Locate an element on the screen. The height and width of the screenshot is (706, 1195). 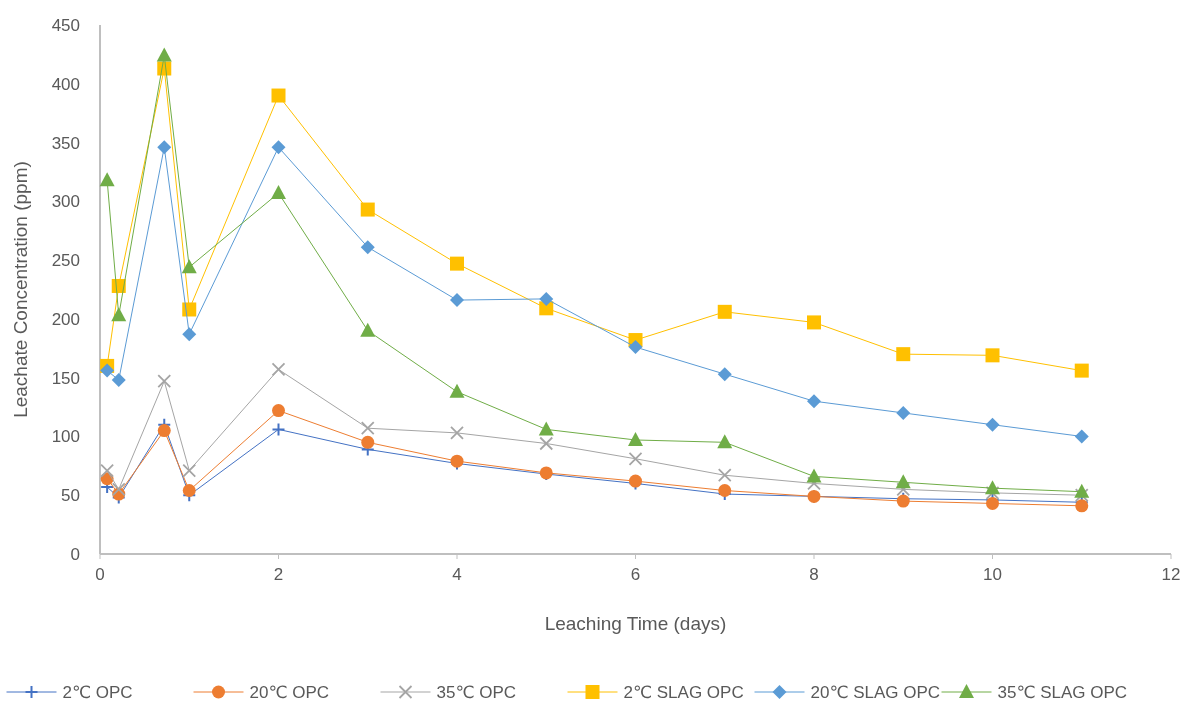
x-axis-title: Leaching Time (days) is located at coordinates (635, 623).